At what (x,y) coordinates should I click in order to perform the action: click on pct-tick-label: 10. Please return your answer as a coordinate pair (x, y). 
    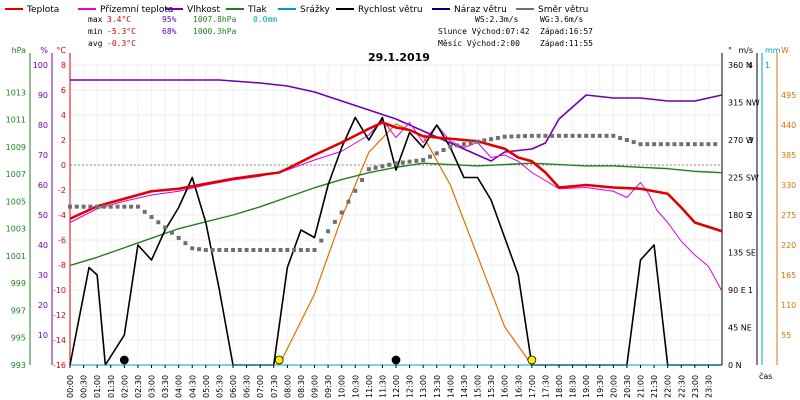
    Looking at the image, I should click on (43, 335).